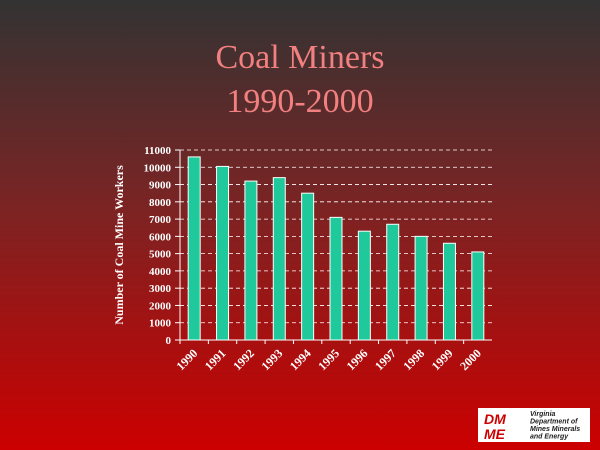  What do you see at coordinates (119, 245) in the screenshot?
I see `y-axis-label: Number of Coal Mine Workers` at bounding box center [119, 245].